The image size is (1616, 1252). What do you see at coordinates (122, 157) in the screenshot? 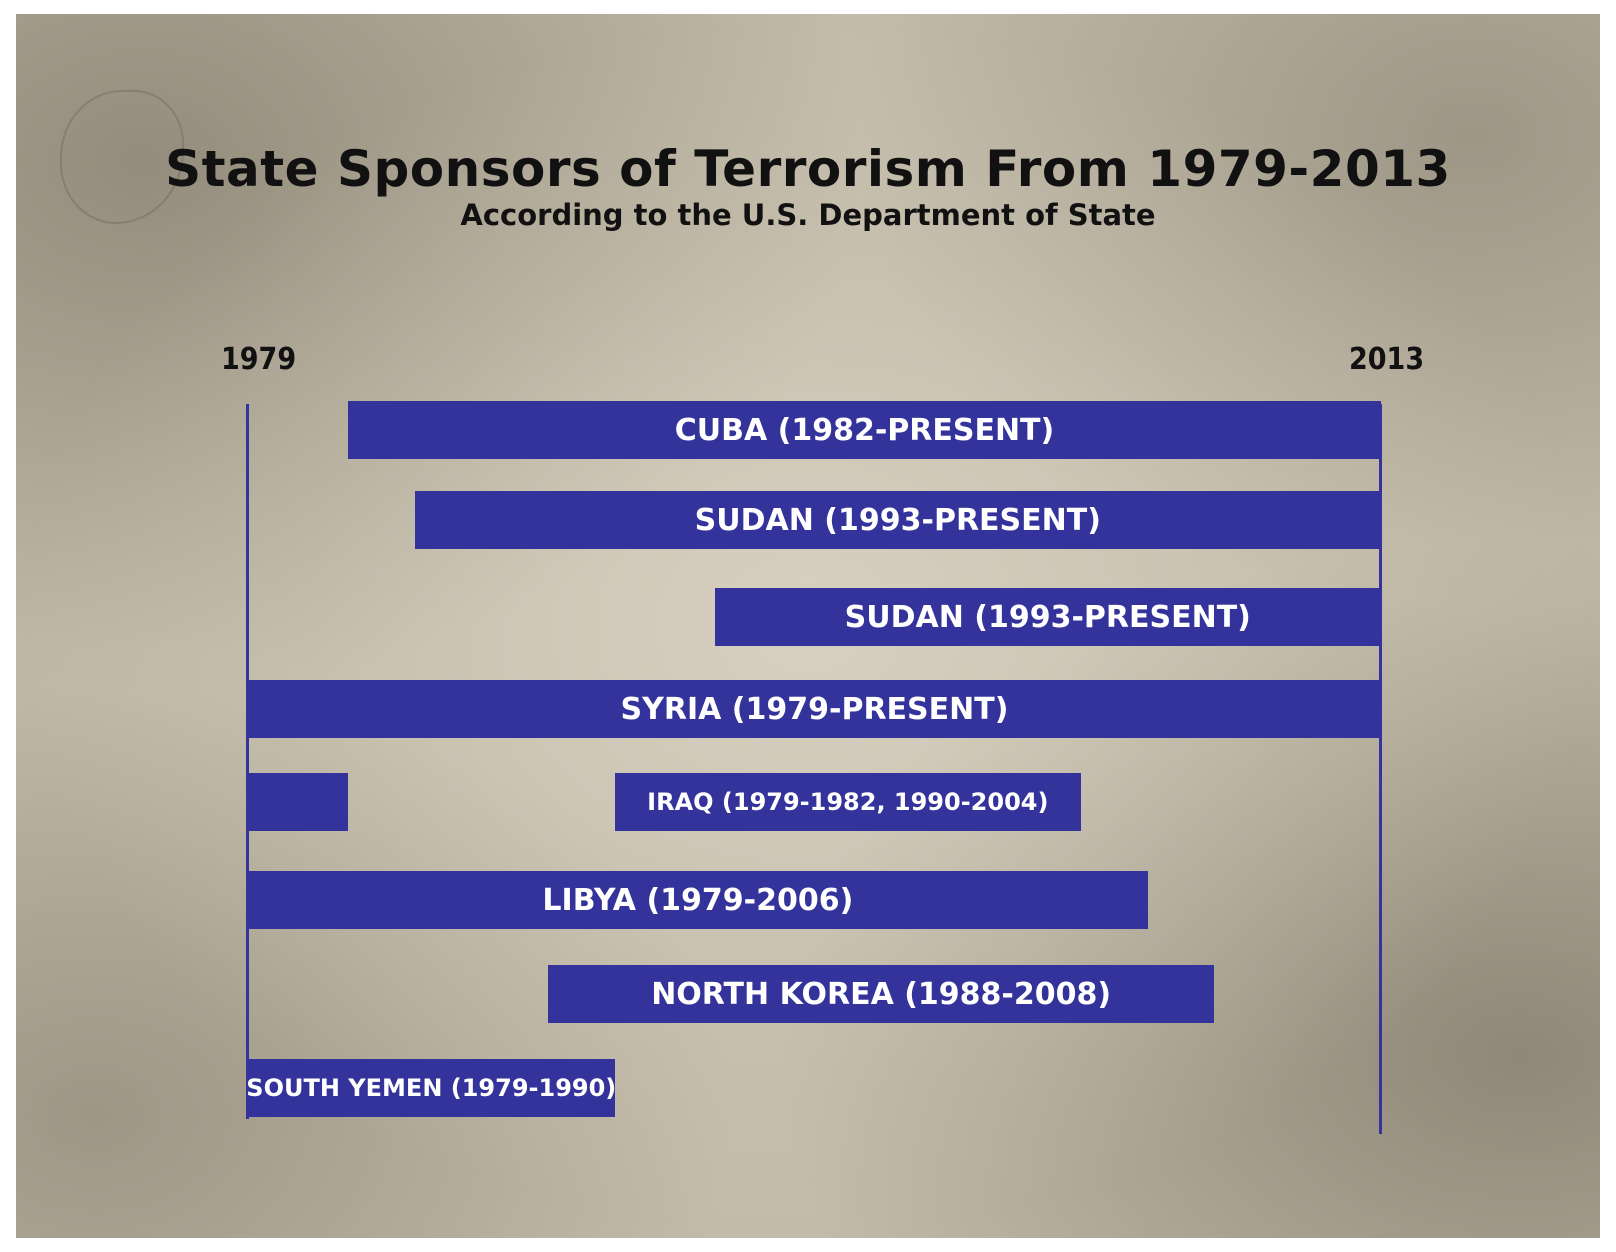
I see `paper-stain-decoration` at bounding box center [122, 157].